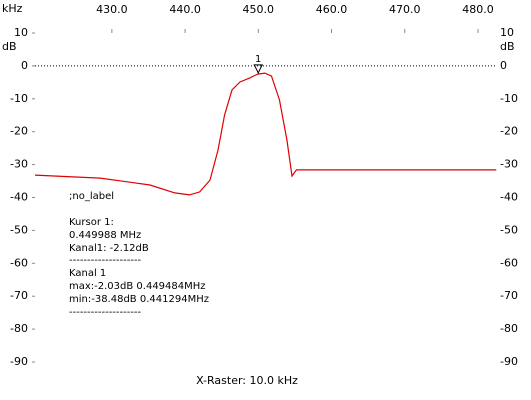 This screenshot has width=531, height=400. Describe the element at coordinates (259, 9) in the screenshot. I see `x-tick-label: 450.0` at that location.